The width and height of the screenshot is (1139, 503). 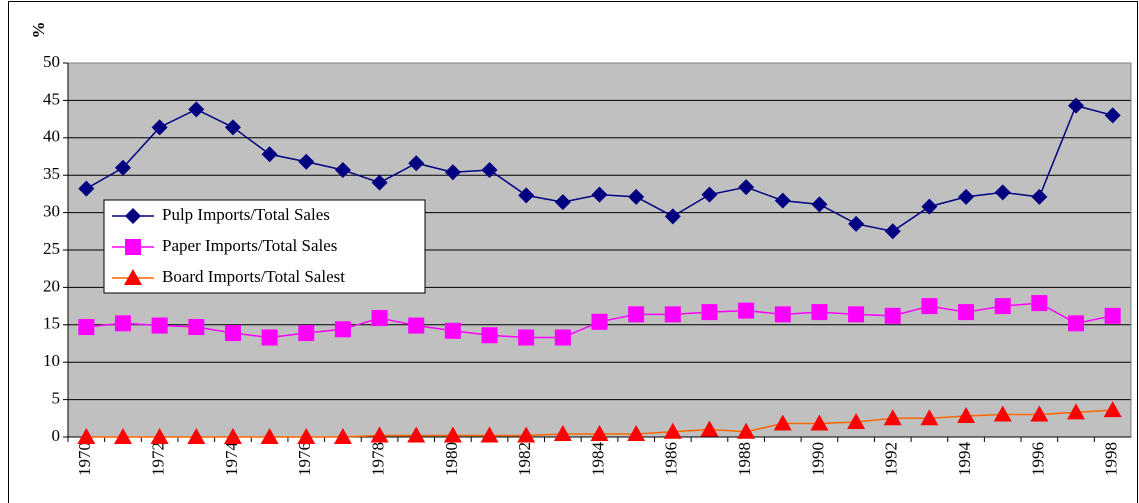 I want to click on legend-box, so click(x=264, y=246).